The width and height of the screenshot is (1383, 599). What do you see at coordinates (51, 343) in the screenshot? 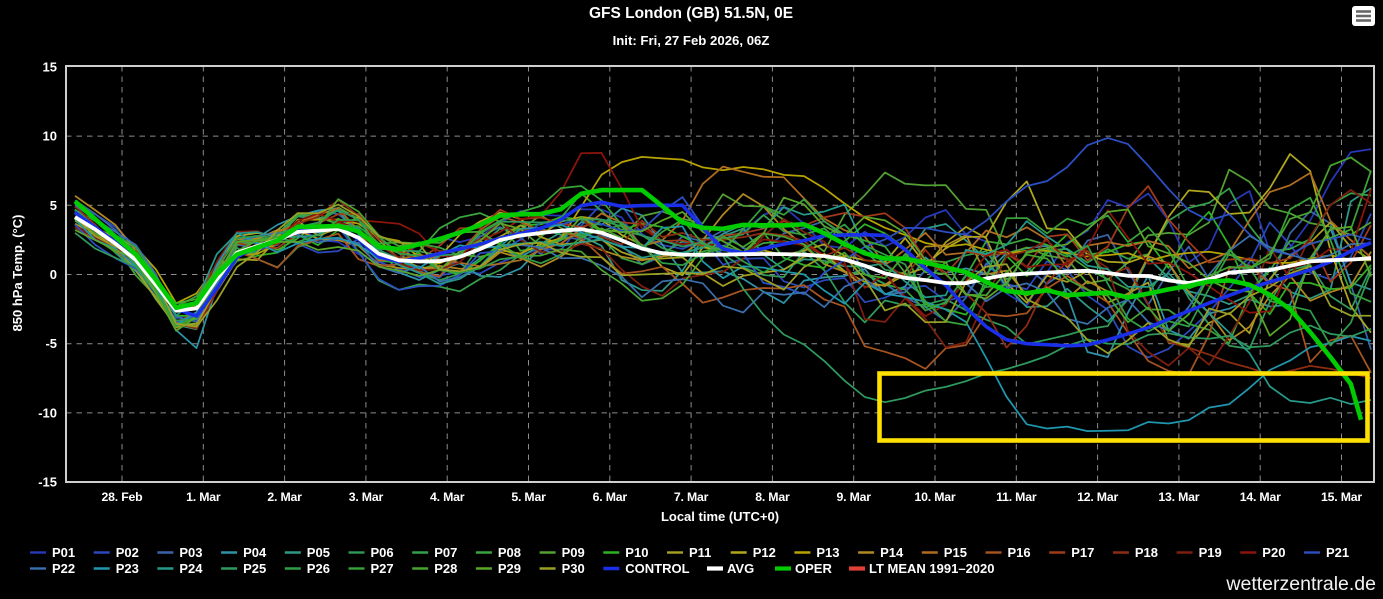
I see `svg-text: -5` at bounding box center [51, 343].